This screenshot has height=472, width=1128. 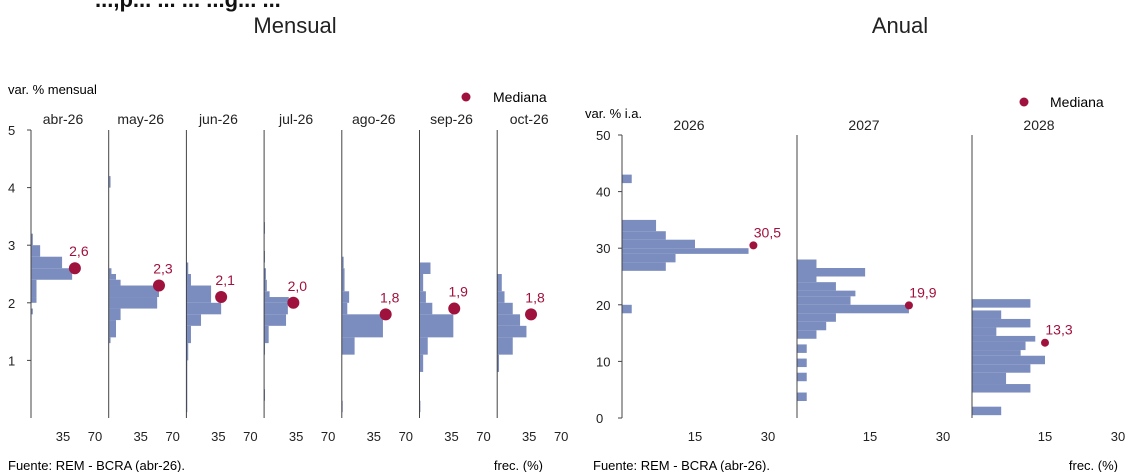 I want to click on median-label: 2,3, so click(x=163, y=269).